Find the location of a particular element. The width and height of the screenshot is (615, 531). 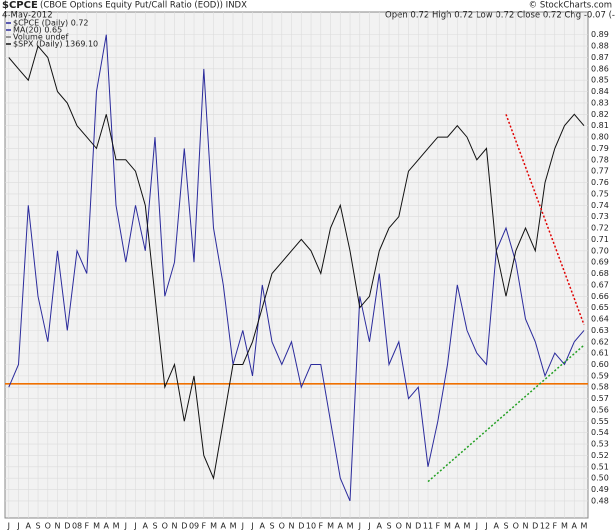

y-tick-label: 0.77 is located at coordinates (600, 171).